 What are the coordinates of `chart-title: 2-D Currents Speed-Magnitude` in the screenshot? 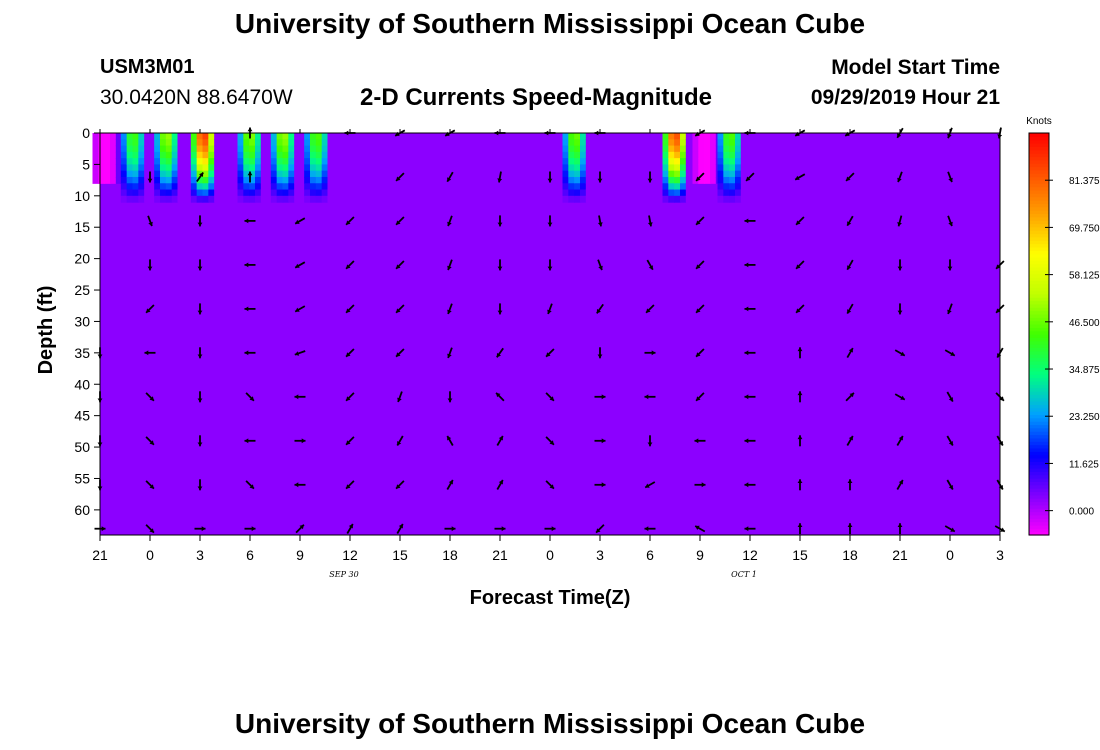 It's located at (536, 97).